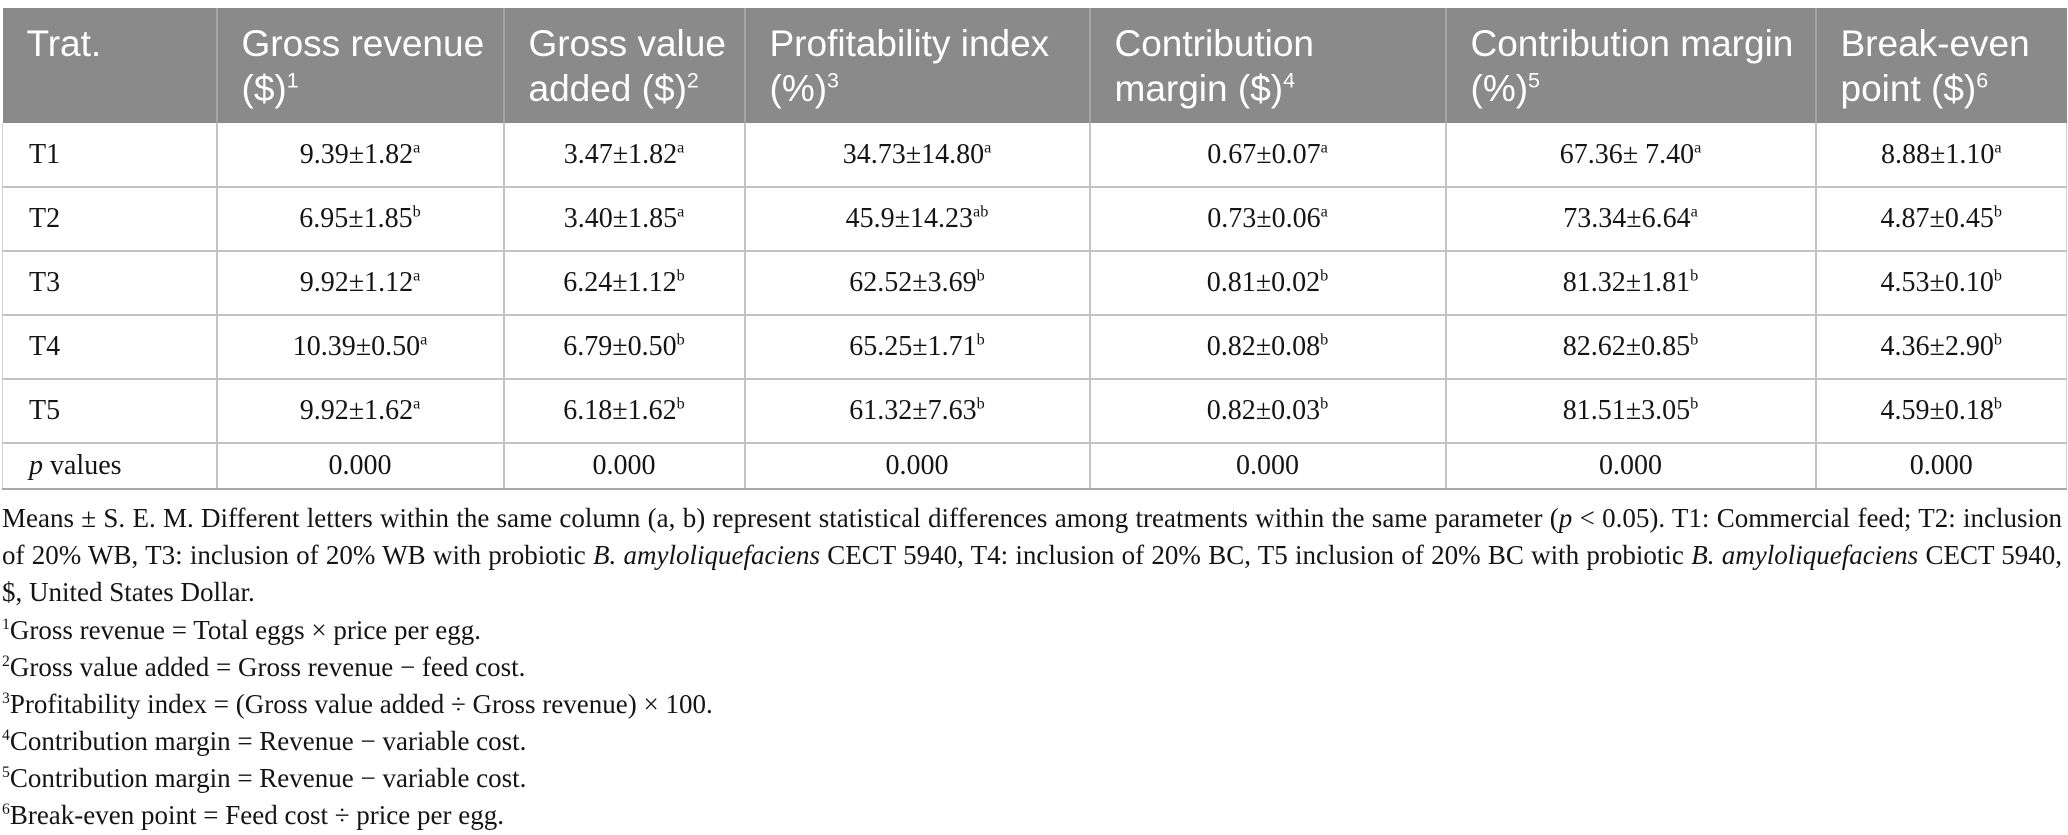 The width and height of the screenshot is (2068, 835). What do you see at coordinates (360, 219) in the screenshot?
I see `table-cell: 6.95±1.85b` at bounding box center [360, 219].